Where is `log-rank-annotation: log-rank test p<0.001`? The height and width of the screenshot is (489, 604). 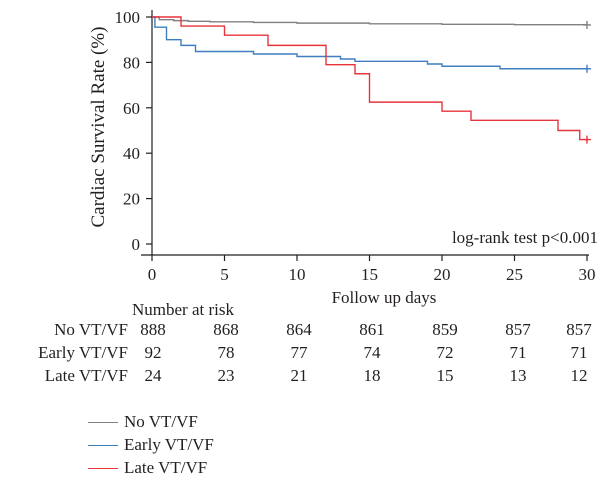 log-rank-annotation: log-rank test p<0.001 is located at coordinates (525, 237).